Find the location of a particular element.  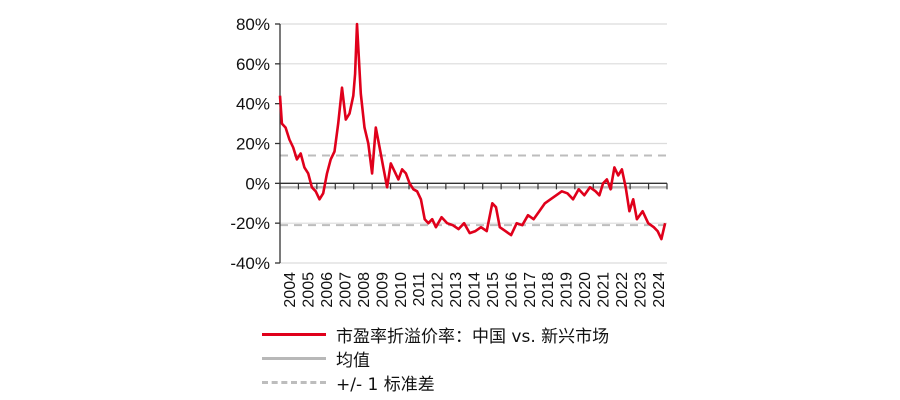

y-axis-labels: 80% 60% 40% 20% 0% -20% -40% is located at coordinates (250, 144).